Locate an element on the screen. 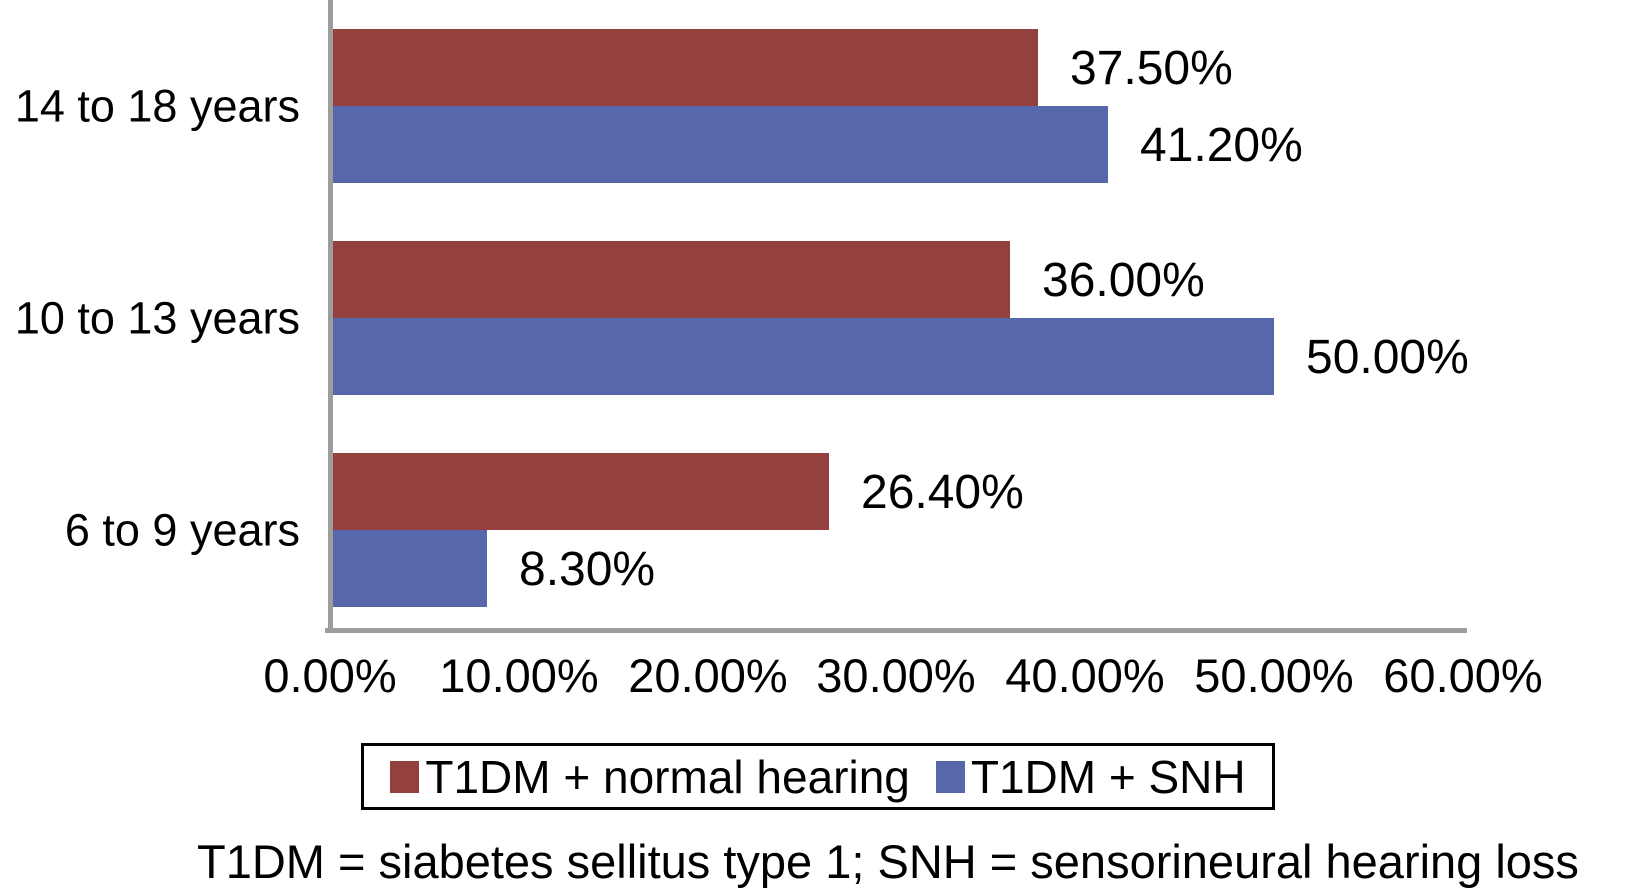  x-axis-tick-label: 60.00% is located at coordinates (1463, 675).